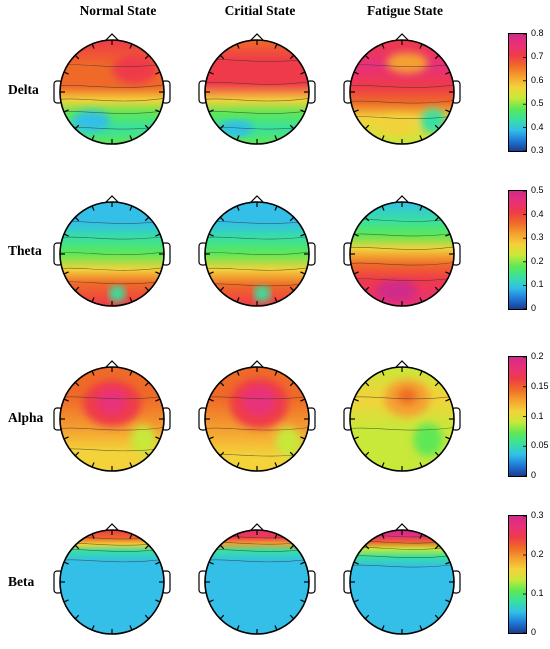  Describe the element at coordinates (25, 250) in the screenshot. I see `row-label-theta: Theta` at that location.